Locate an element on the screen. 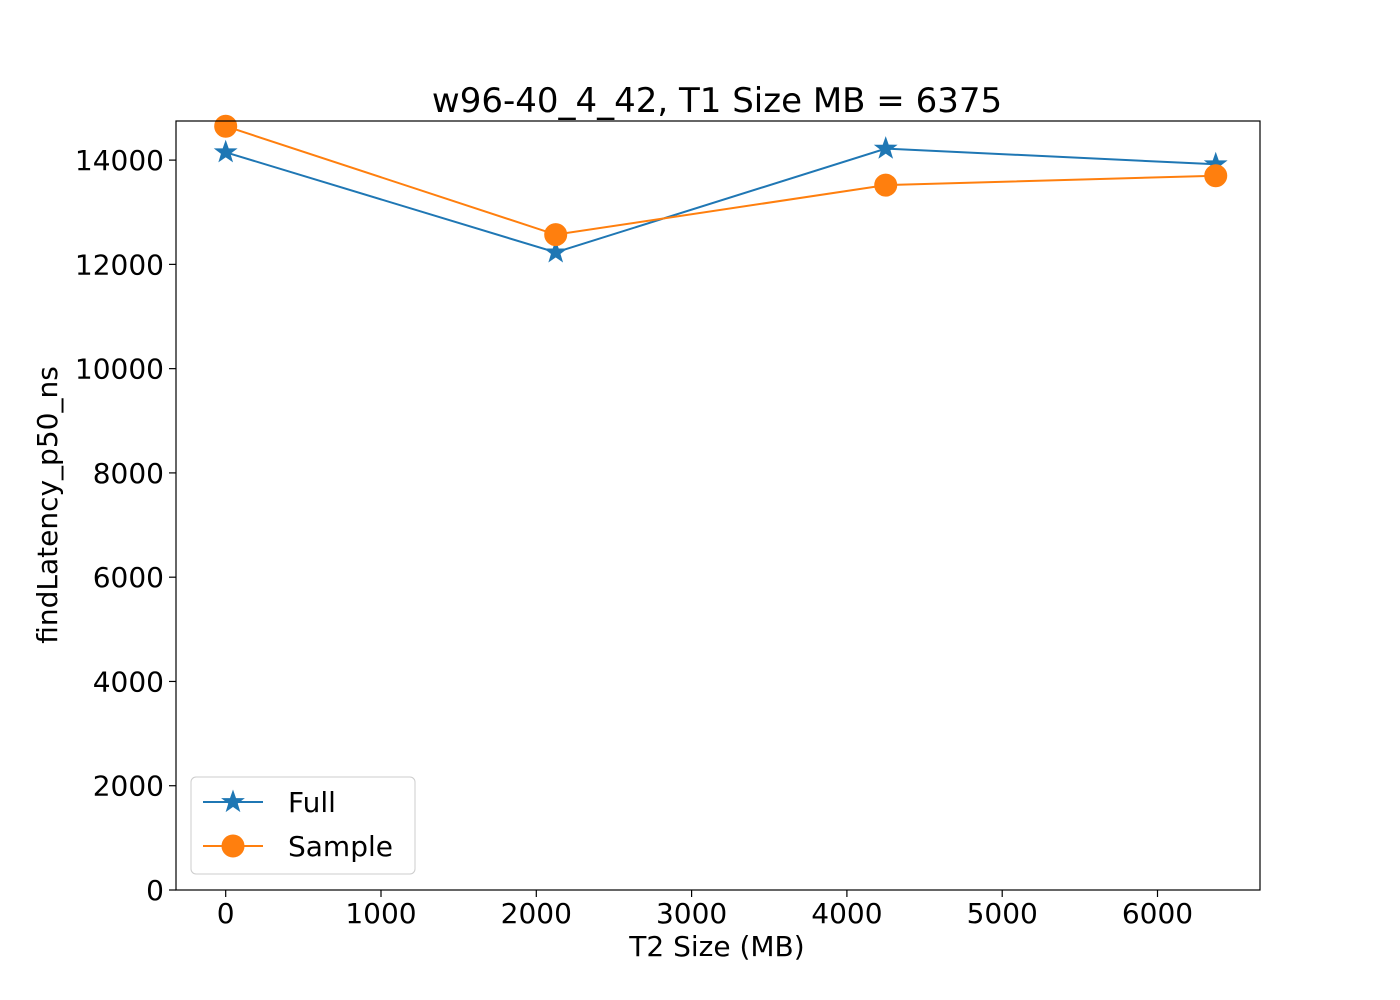 The height and width of the screenshot is (1000, 1400). y-tick-label: 14000 is located at coordinates (119, 160).